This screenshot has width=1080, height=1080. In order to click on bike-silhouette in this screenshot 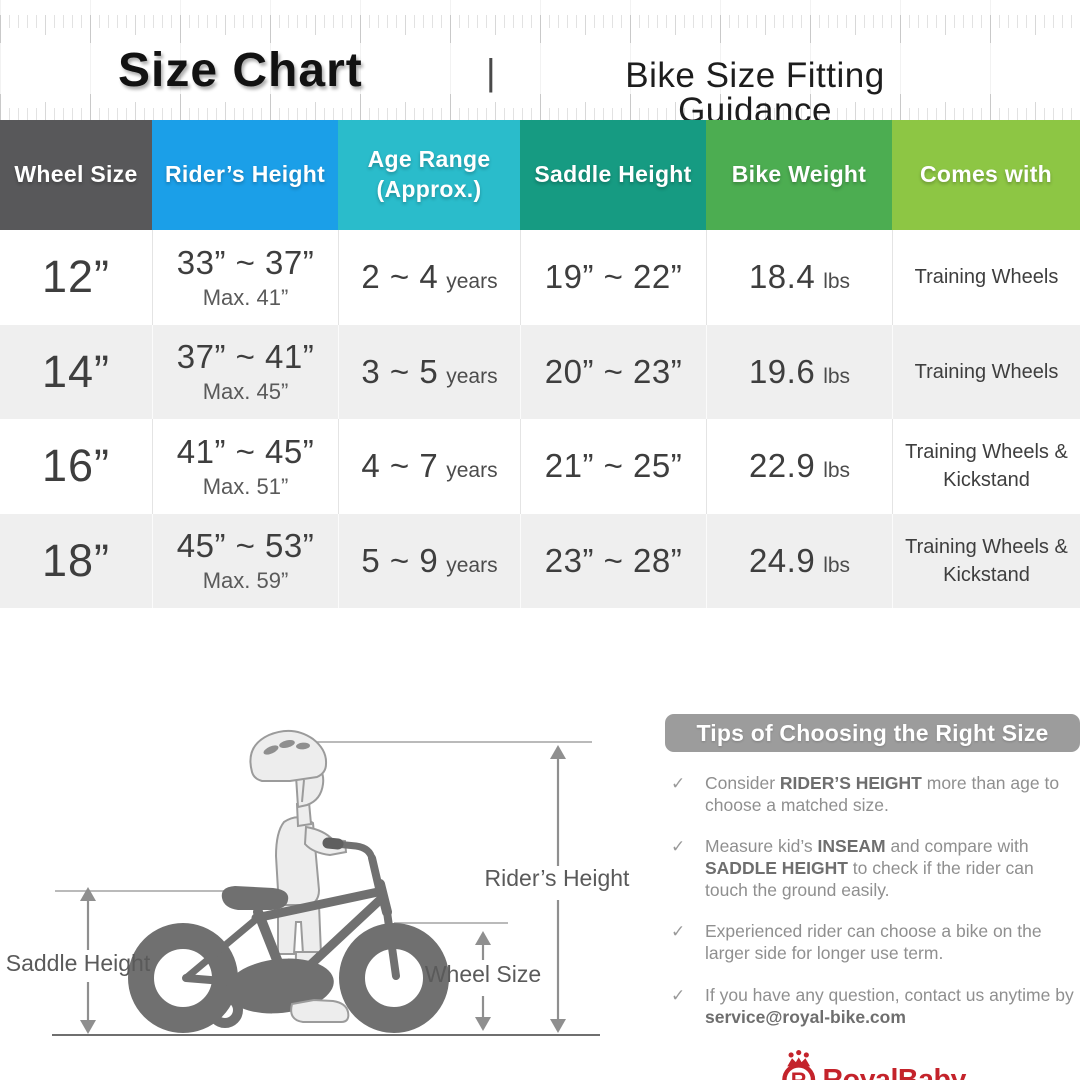, I will do `click(288, 935)`.